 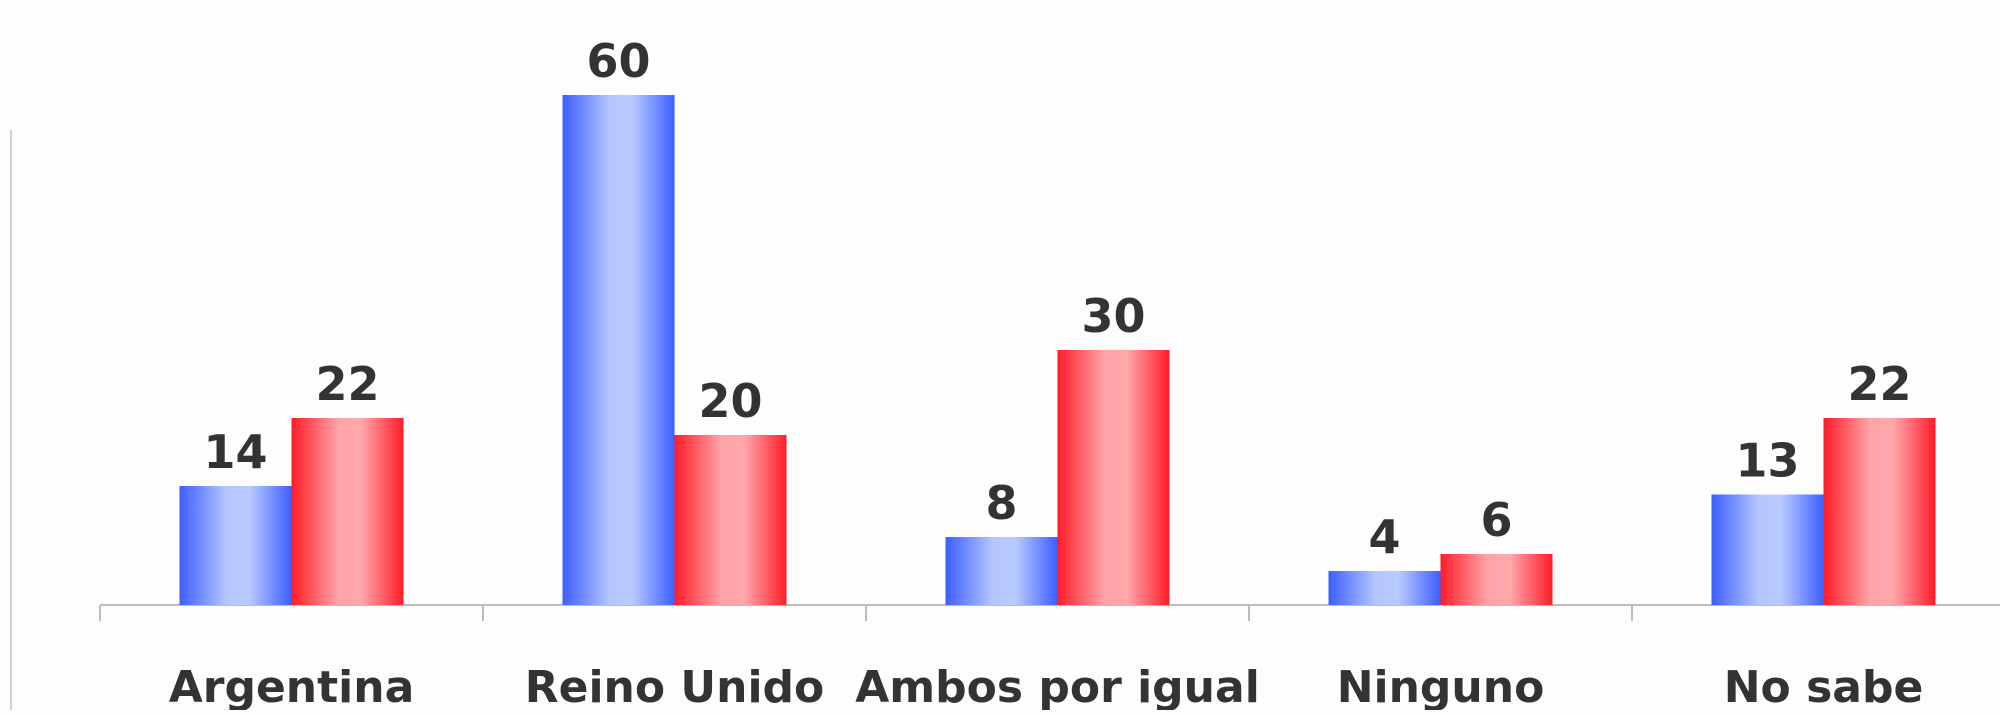 What do you see at coordinates (1001, 503) in the screenshot?
I see `data-label: 8` at bounding box center [1001, 503].